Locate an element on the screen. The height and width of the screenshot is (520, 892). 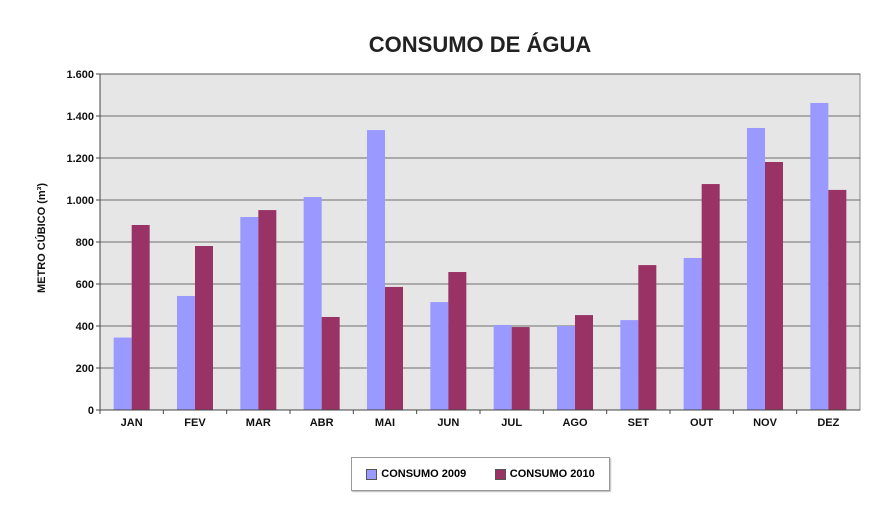
bar-consumo-2010-mar is located at coordinates (267, 310).